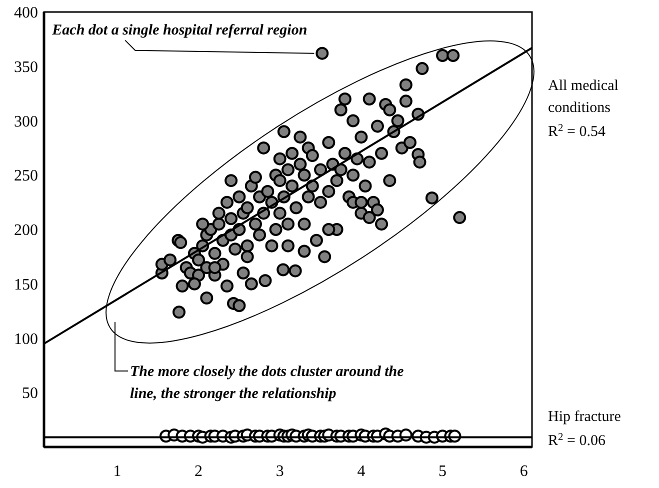  Describe the element at coordinates (26, 67) in the screenshot. I see `y-tick-label: 350` at that location.